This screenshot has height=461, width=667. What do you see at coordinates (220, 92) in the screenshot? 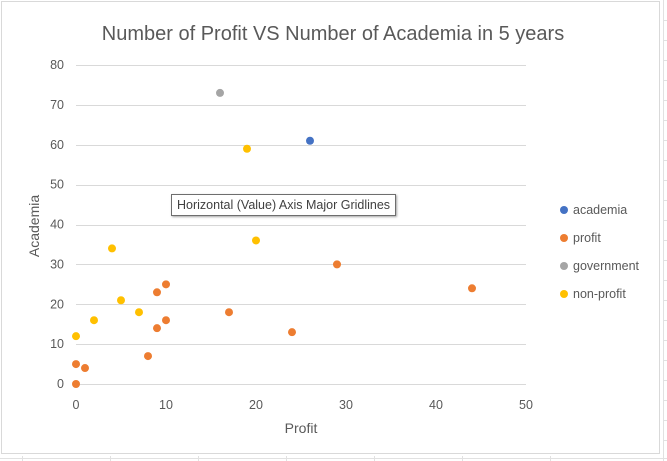
I see `data-point-government` at bounding box center [220, 92].